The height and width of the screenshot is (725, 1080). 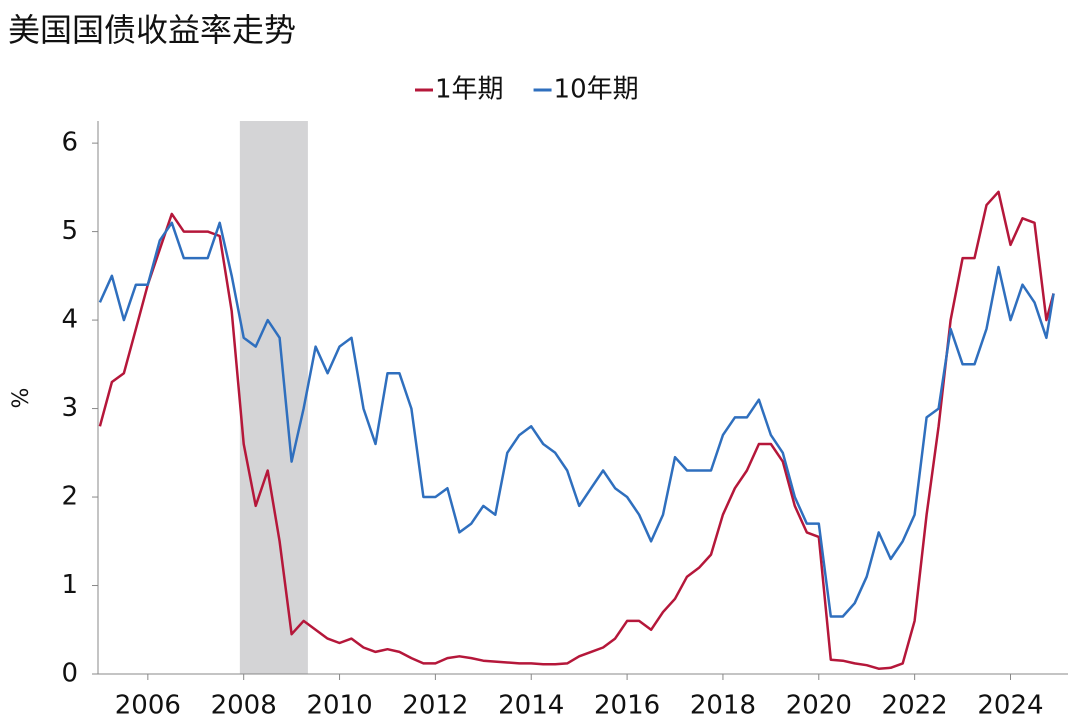 I want to click on y-tick-label: 4, so click(x=69, y=320).